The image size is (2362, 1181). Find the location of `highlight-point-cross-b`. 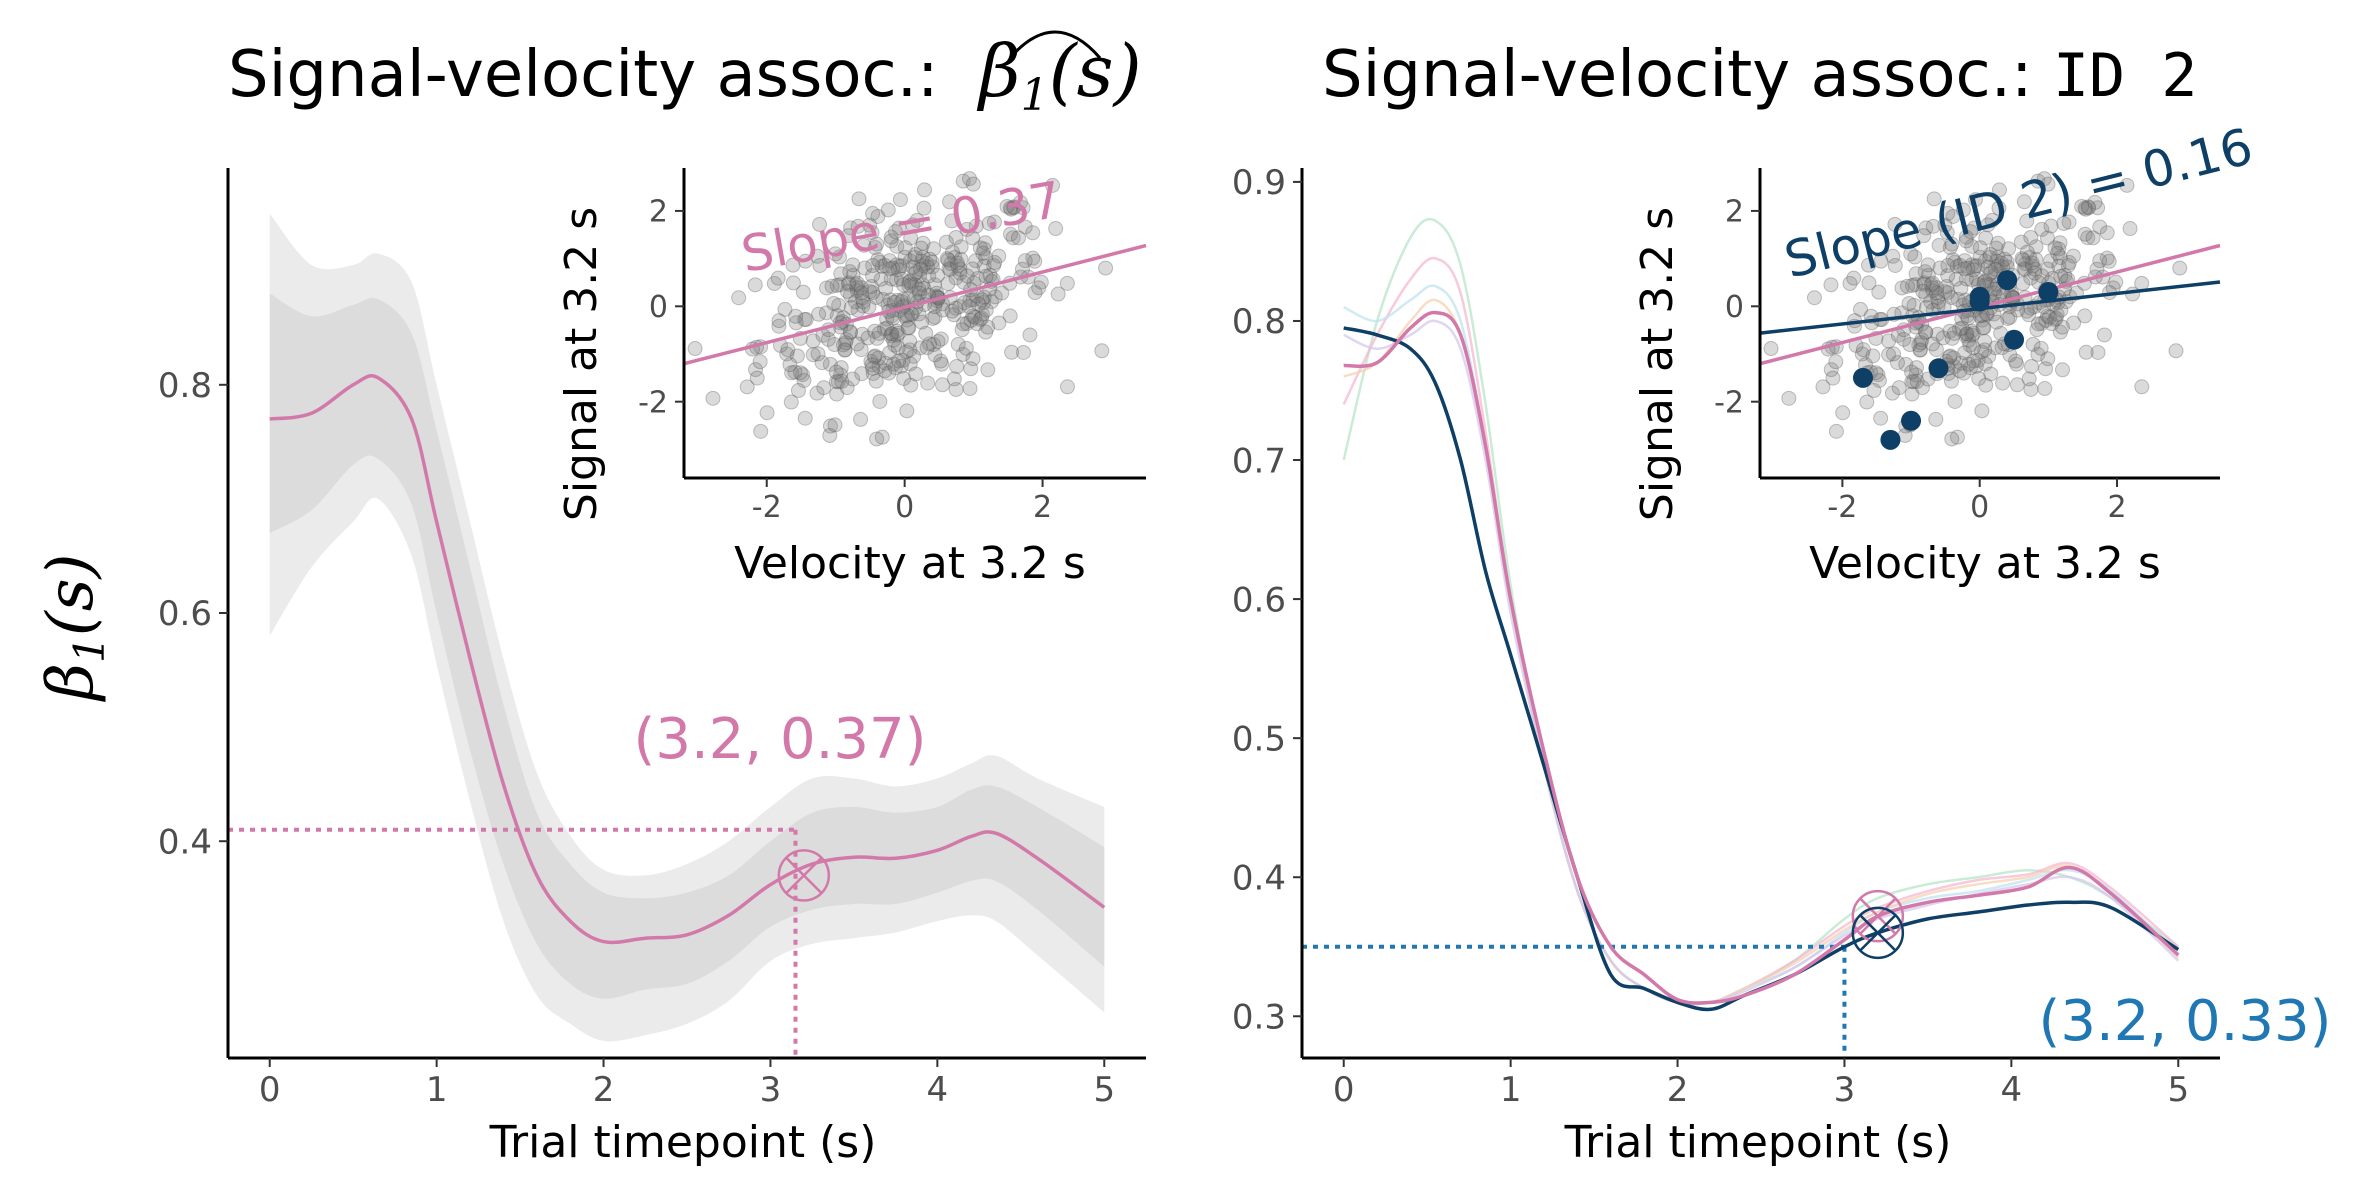

highlight-point-cross-b is located at coordinates (803, 875).